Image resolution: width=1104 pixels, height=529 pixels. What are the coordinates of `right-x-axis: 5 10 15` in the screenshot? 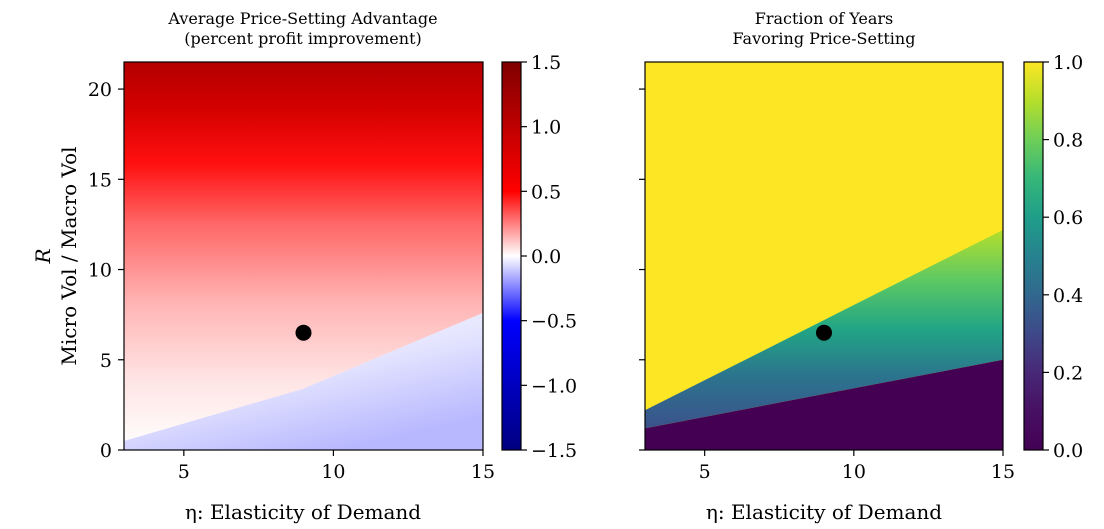 It's located at (857, 466).